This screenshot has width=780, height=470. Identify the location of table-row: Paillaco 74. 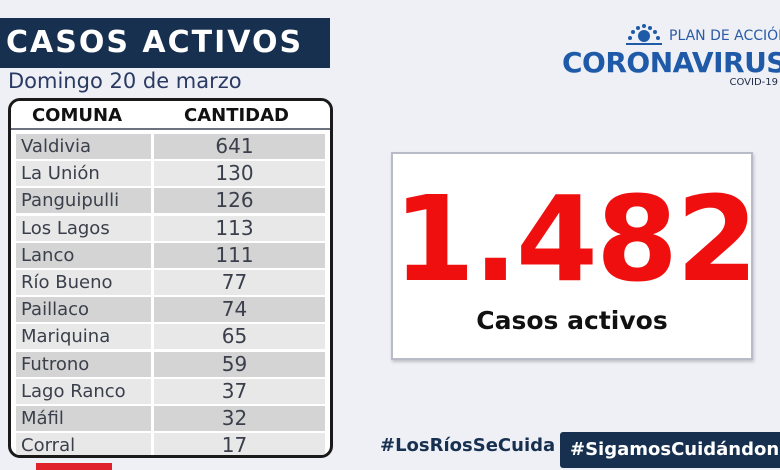
(170, 310).